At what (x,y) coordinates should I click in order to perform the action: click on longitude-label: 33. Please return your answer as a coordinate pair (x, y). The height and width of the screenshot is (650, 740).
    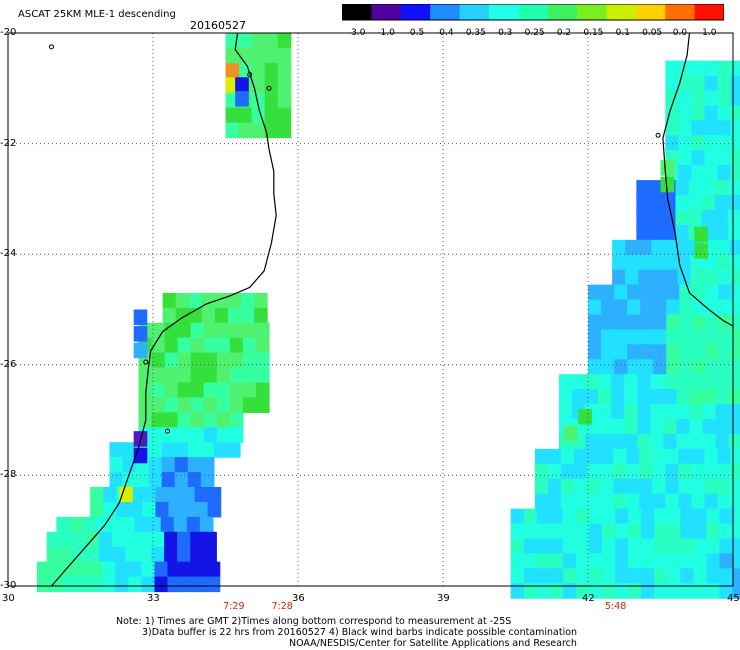
    Looking at the image, I should click on (153, 598).